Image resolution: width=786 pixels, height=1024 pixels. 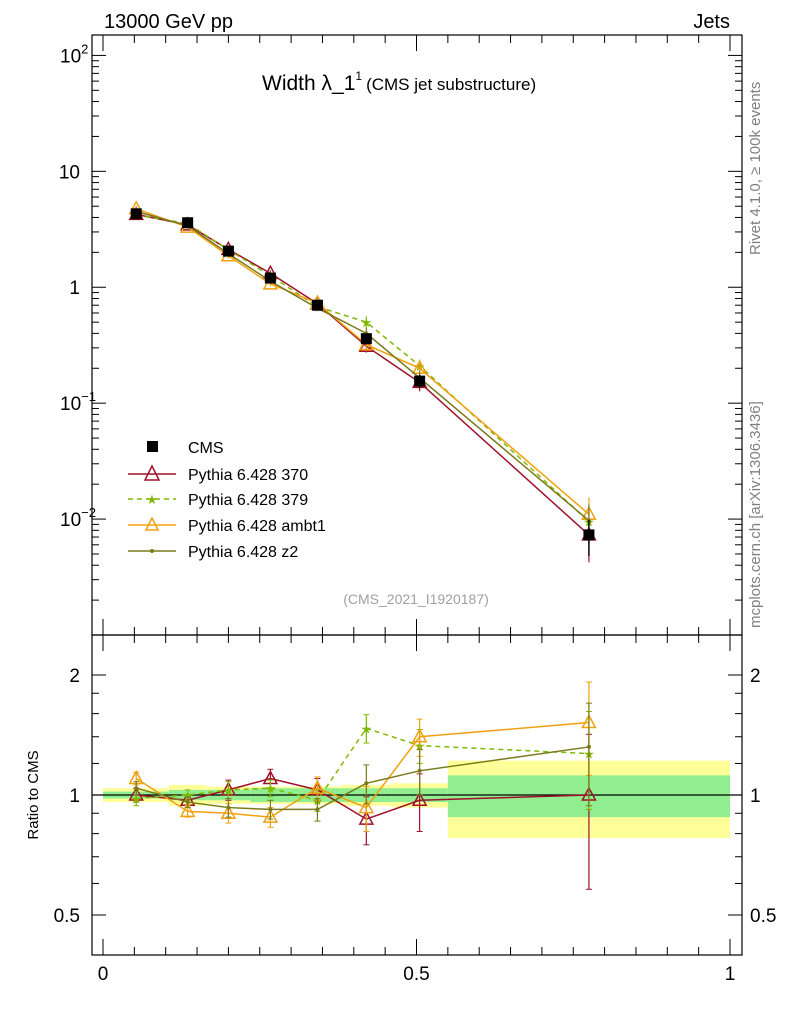 What do you see at coordinates (308, 83) in the screenshot?
I see `chart-title-main: Width λ_1` at bounding box center [308, 83].